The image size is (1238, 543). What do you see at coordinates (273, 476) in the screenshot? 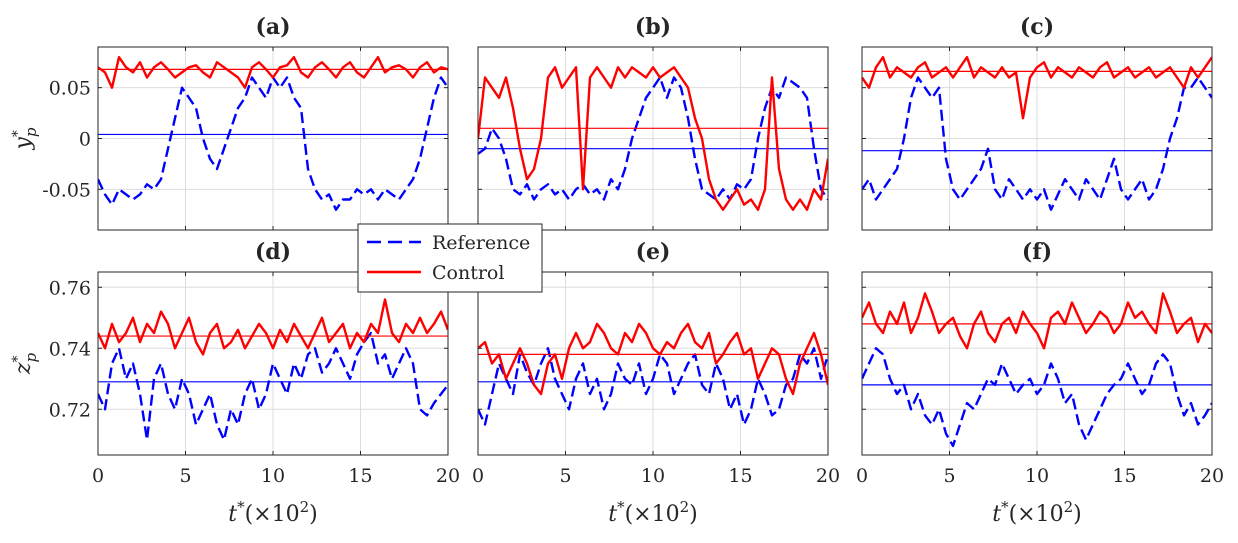
I see `x-tick-label-d-2: 10` at bounding box center [273, 476].